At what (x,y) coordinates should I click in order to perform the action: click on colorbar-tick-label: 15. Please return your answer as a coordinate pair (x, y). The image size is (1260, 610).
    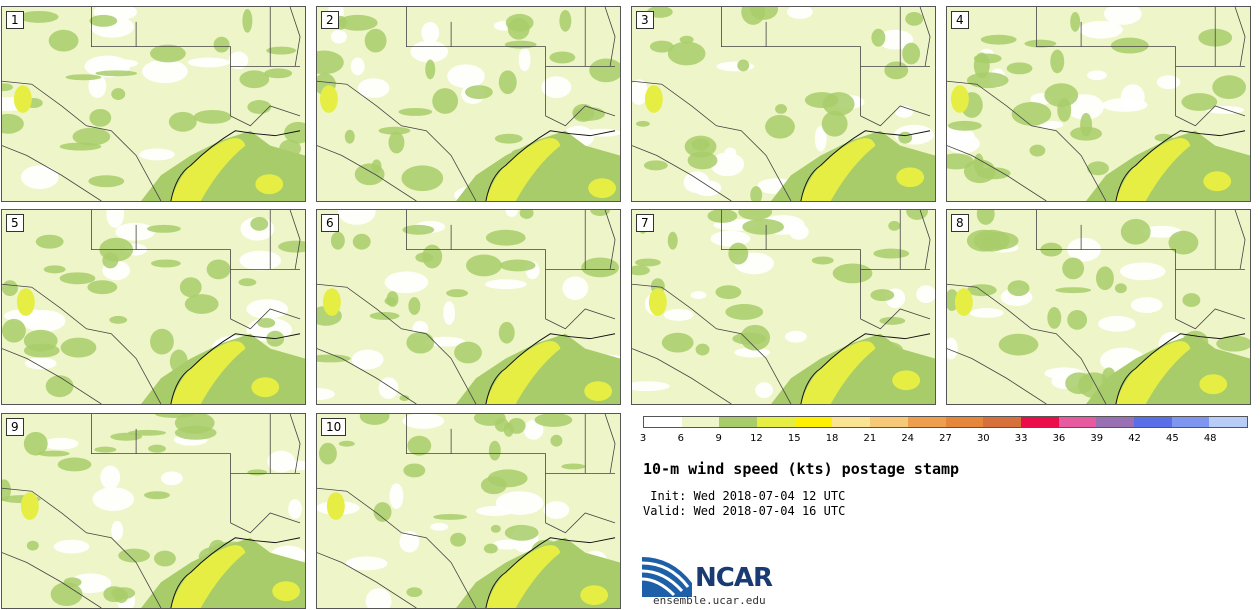
    Looking at the image, I should click on (794, 438).